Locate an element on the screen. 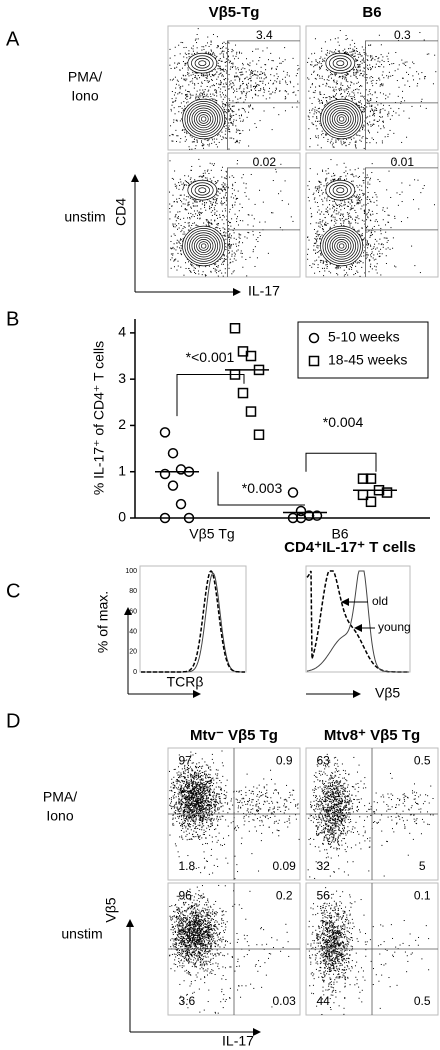 The image size is (440, 1050). column-header: Mtv8⁺ Vβ5 Tg is located at coordinates (372, 735).